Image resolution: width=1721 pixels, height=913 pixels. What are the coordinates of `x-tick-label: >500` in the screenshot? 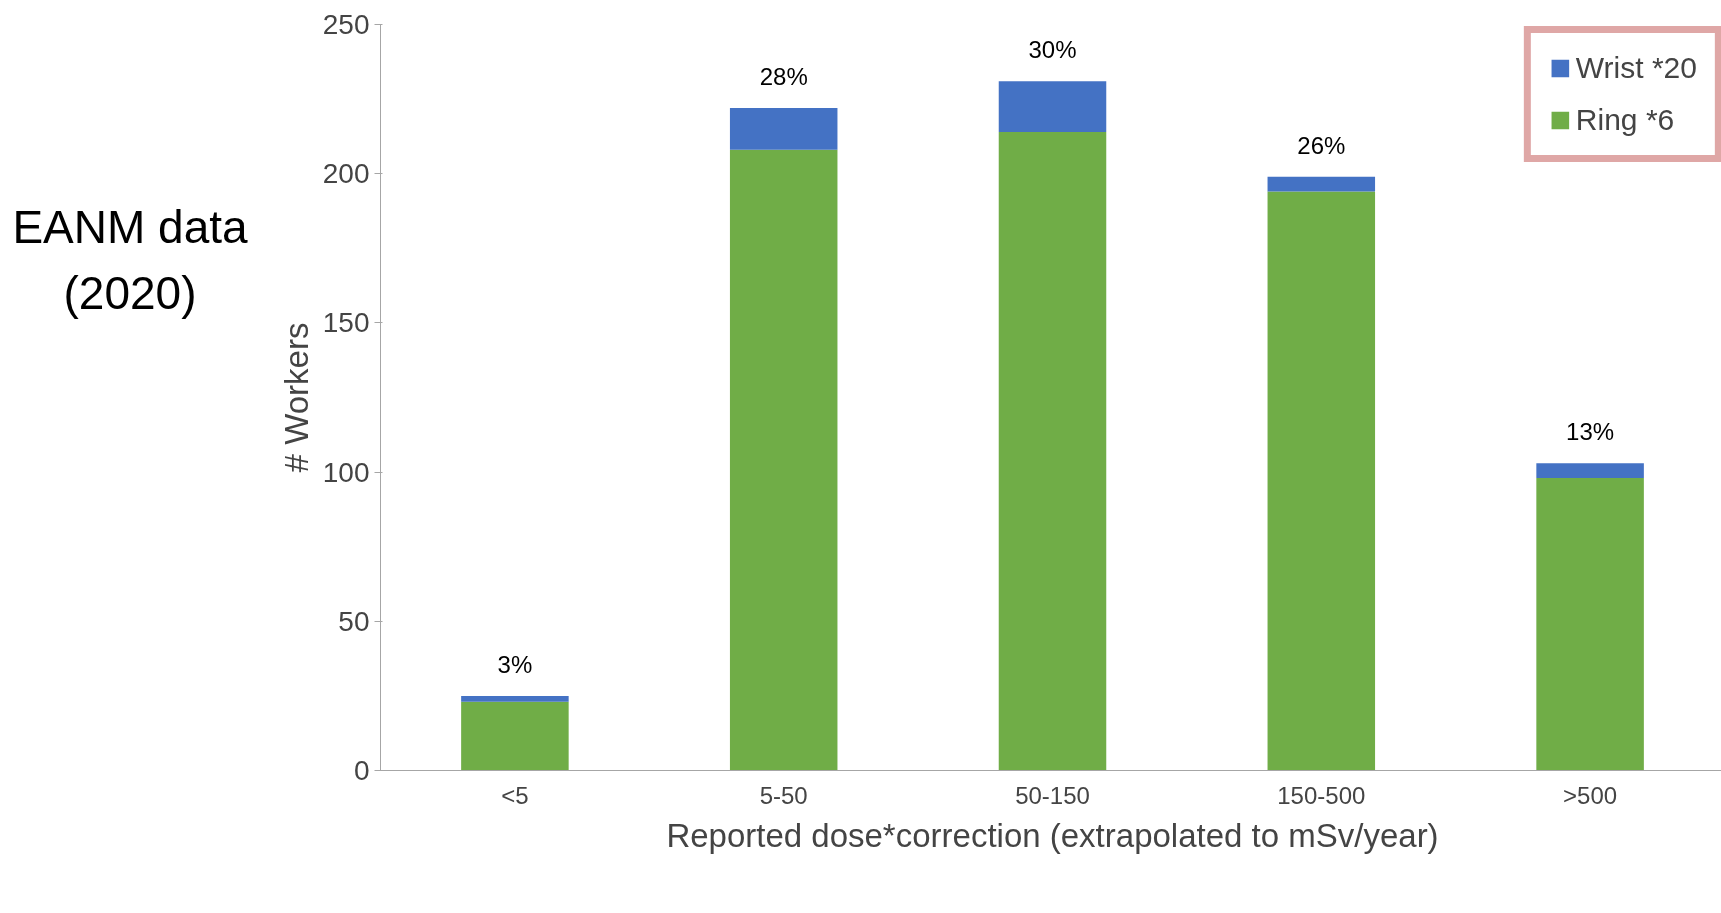 It's located at (1590, 795).